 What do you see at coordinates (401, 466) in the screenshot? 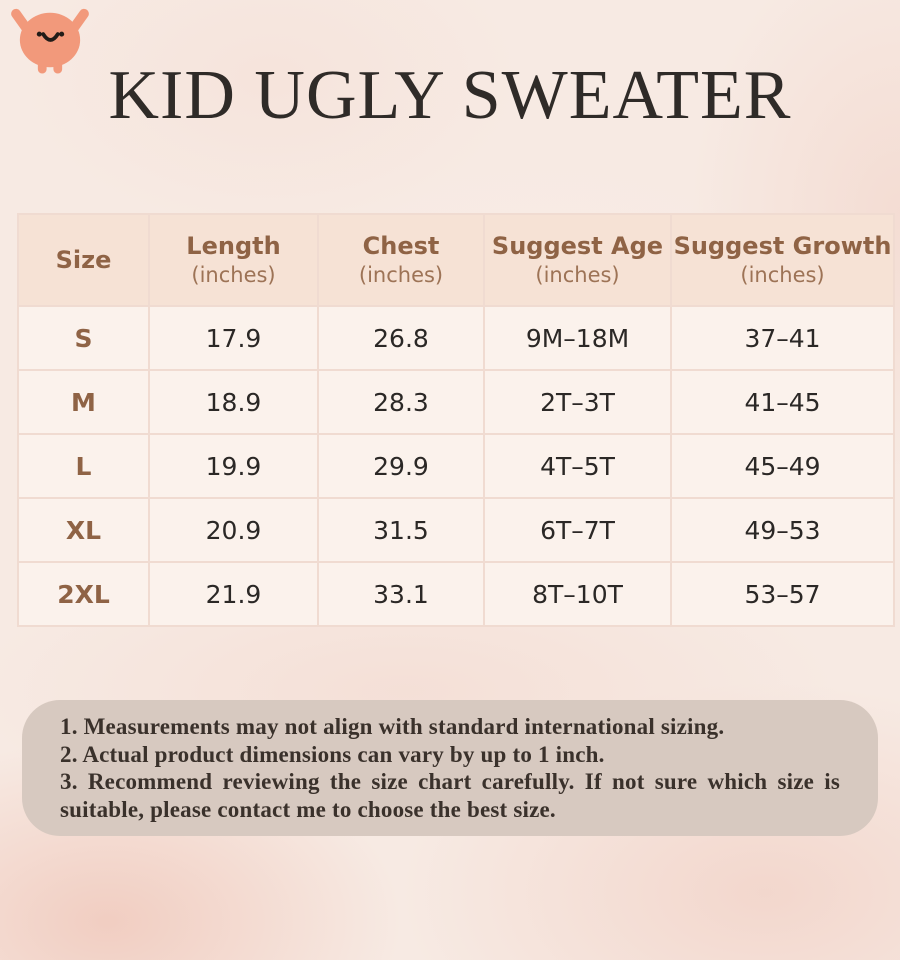
I see `cell-chest: 29.9` at bounding box center [401, 466].